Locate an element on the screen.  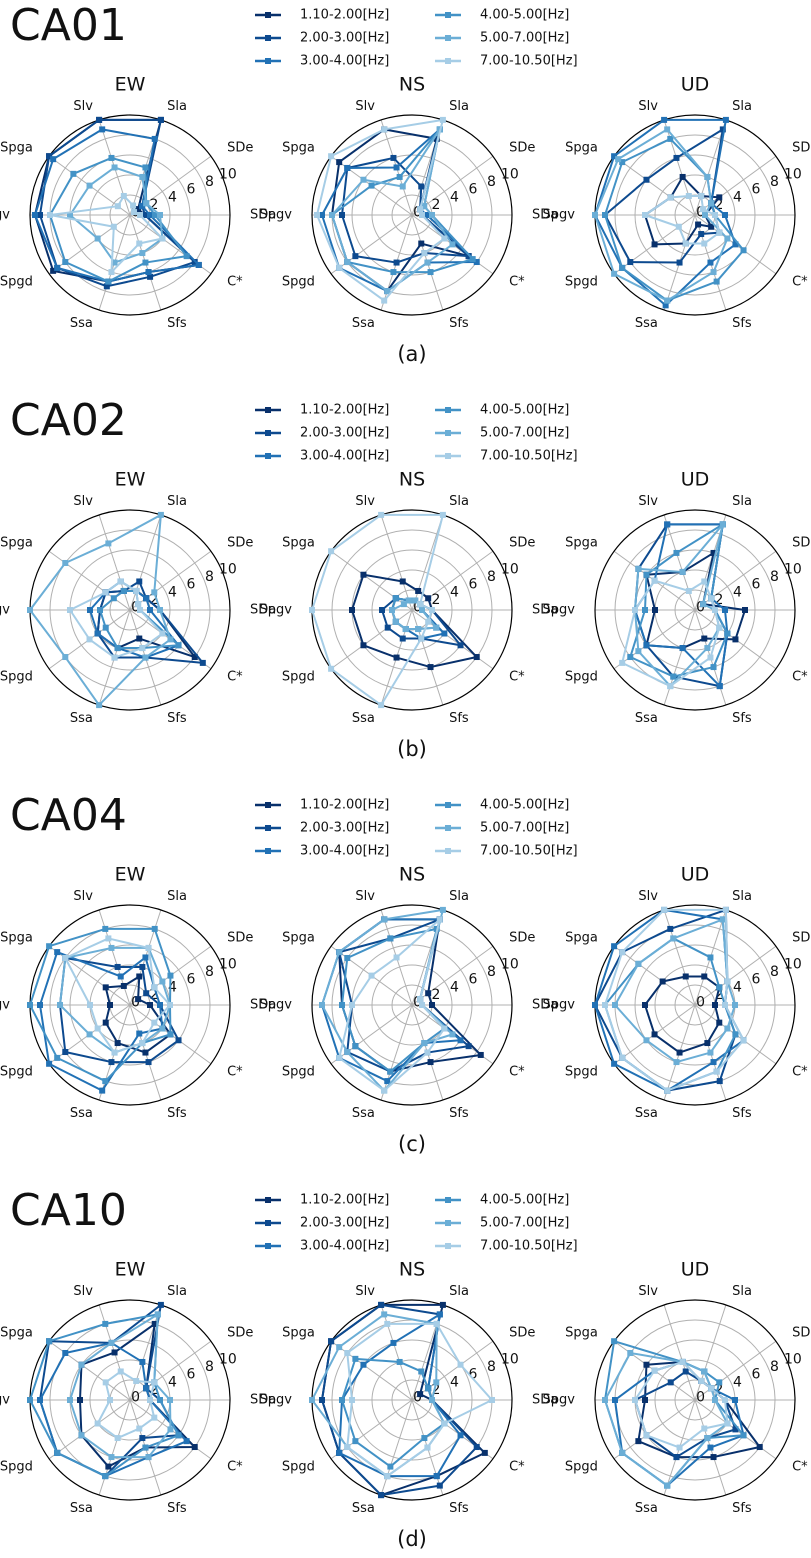
r-tick-label: 4 is located at coordinates (454, 1382).